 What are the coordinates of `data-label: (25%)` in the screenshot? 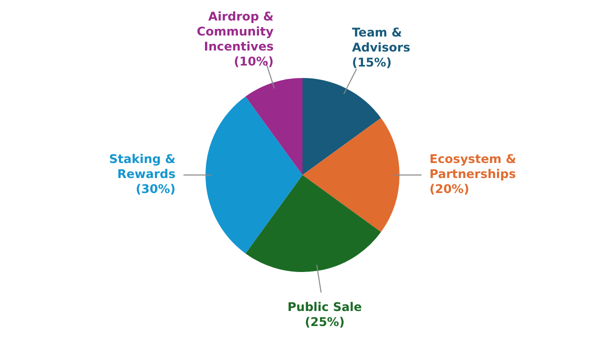 It's located at (324, 321).